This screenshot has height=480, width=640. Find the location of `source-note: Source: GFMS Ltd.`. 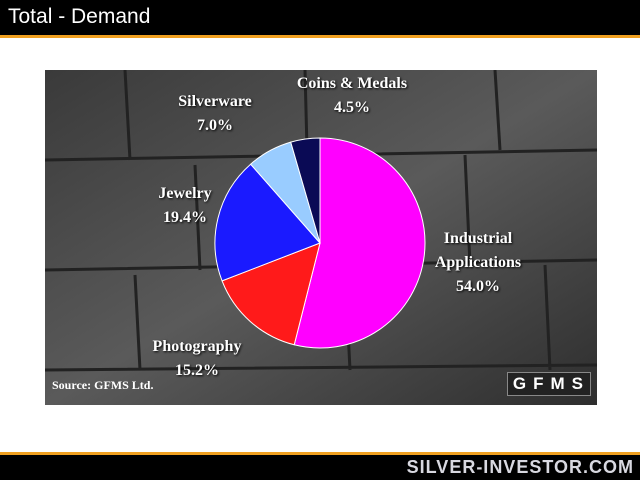

source-note: Source: GFMS Ltd. is located at coordinates (103, 385).